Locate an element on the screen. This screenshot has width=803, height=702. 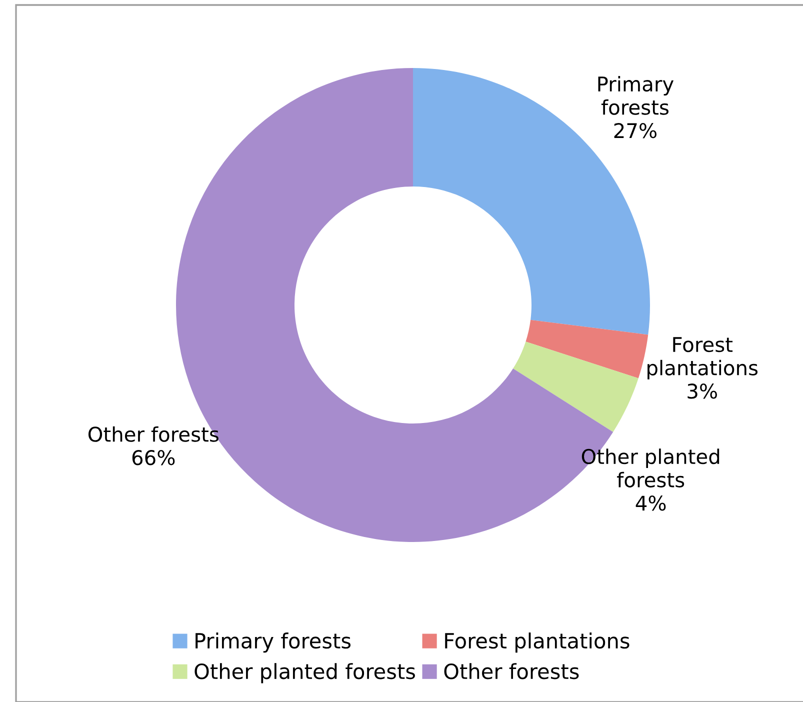
legend-label: Other forests is located at coordinates (511, 671).